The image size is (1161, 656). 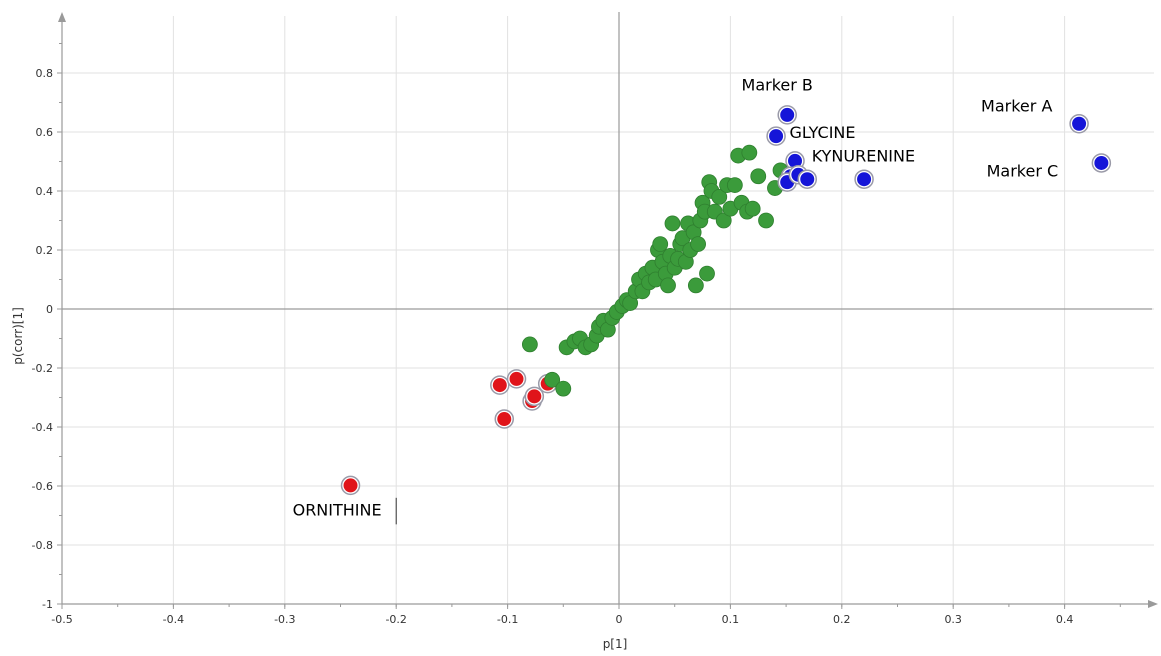 I want to click on y-tick-label: -0.8, so click(x=42, y=545).